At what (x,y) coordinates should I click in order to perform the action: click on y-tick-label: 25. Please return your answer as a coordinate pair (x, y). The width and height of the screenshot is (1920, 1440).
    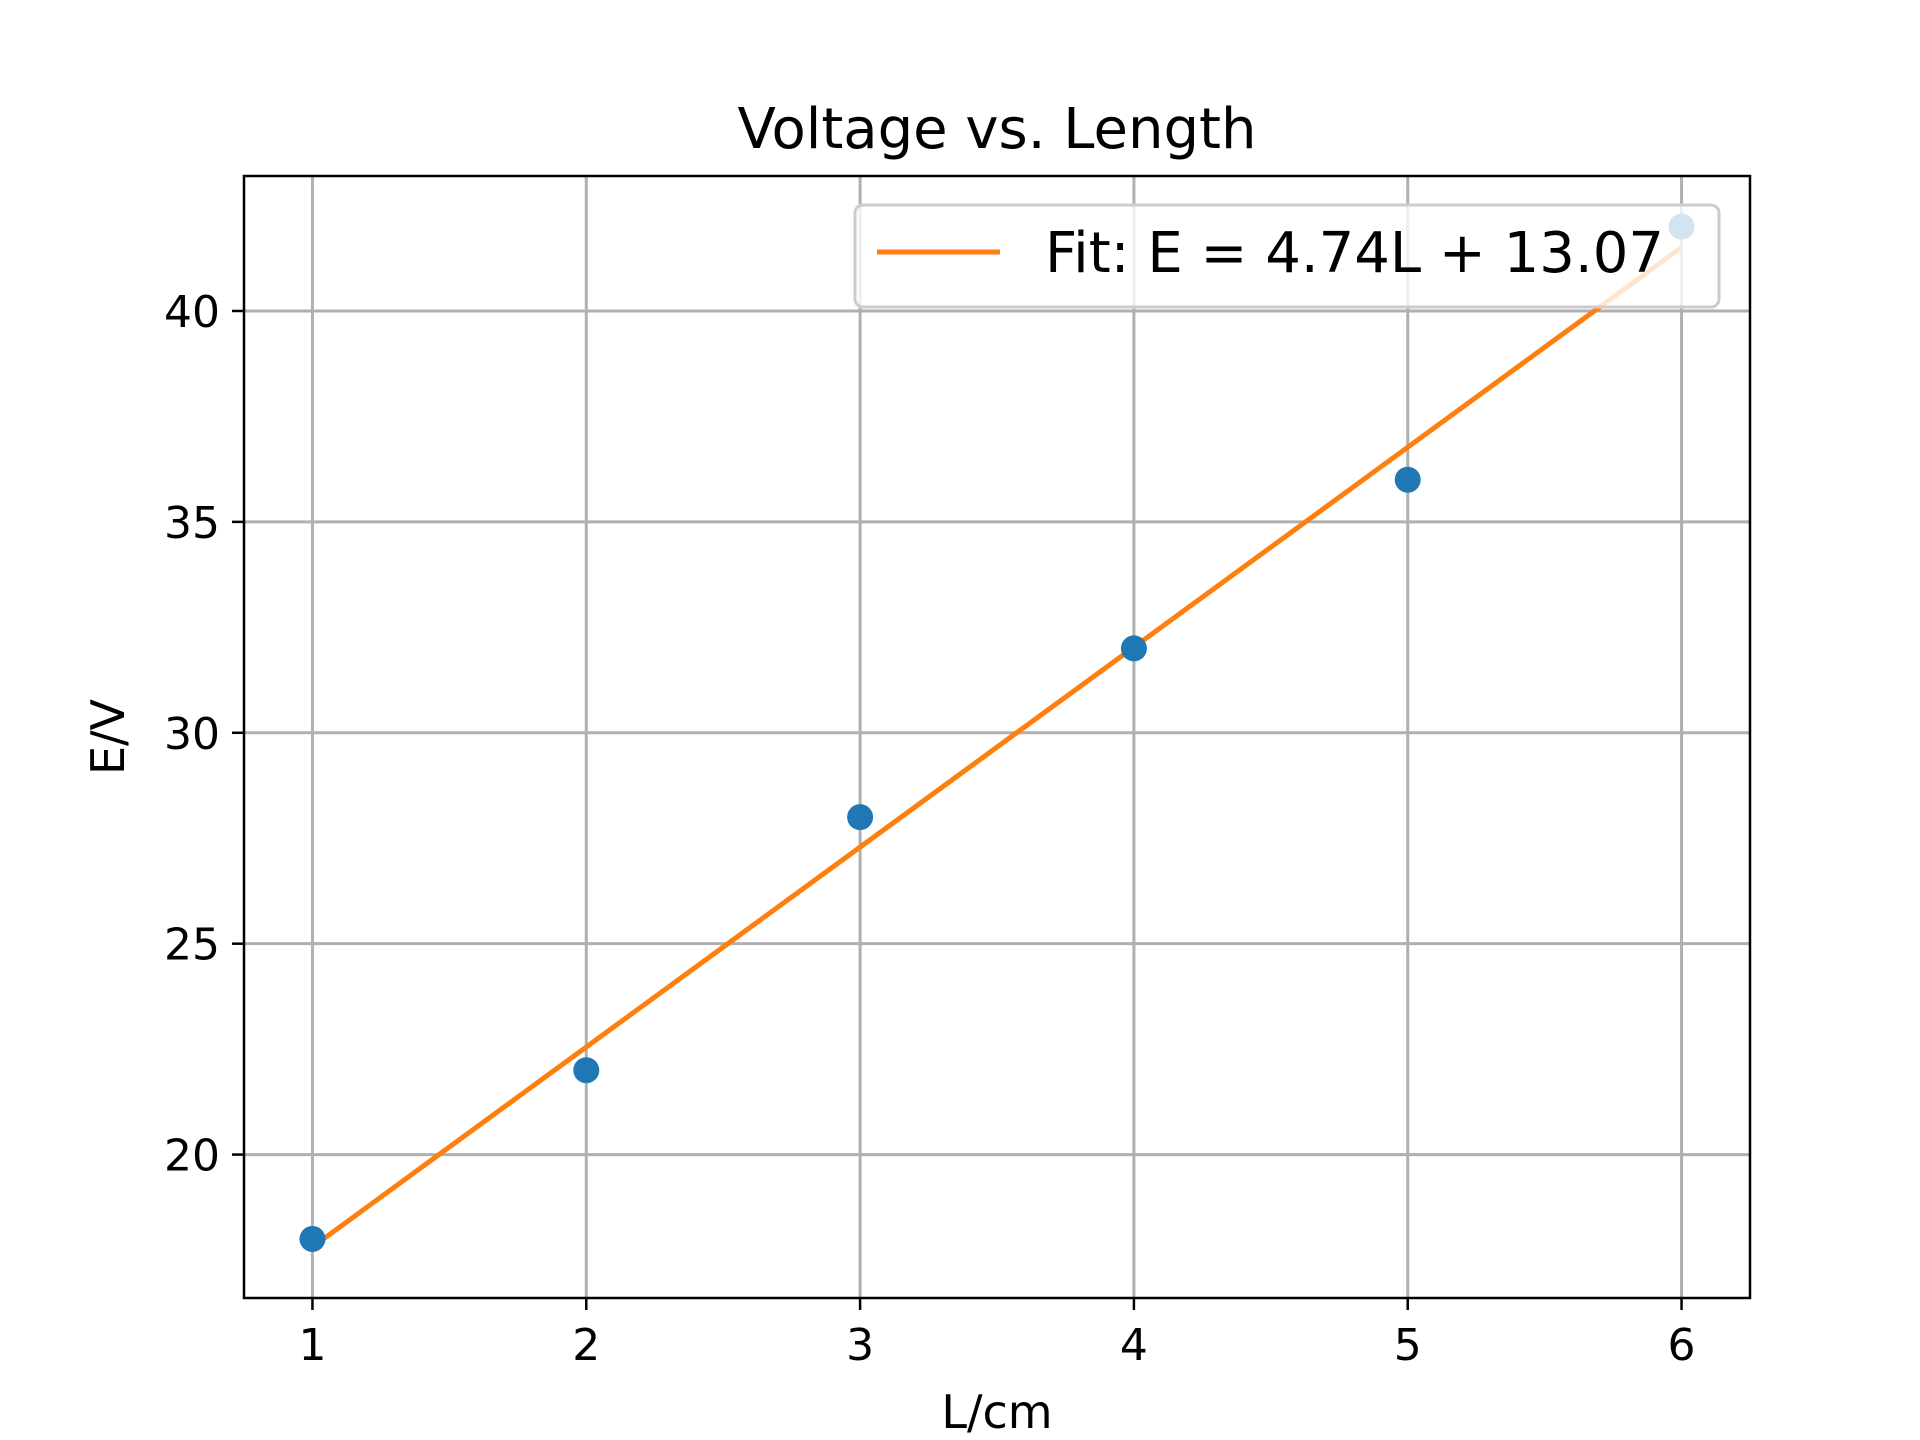
    Looking at the image, I should click on (192, 945).